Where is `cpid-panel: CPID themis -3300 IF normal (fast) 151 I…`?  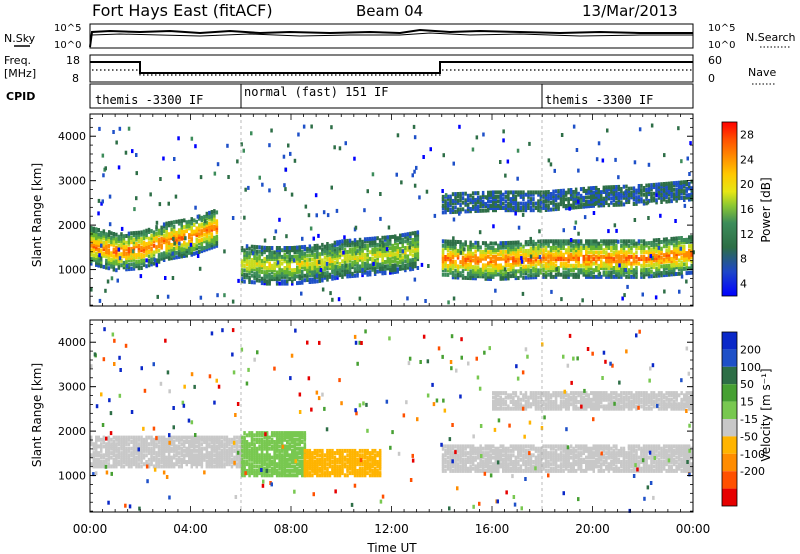 cpid-panel: CPID themis -3300 IF normal (fast) 151 I… is located at coordinates (350, 96).